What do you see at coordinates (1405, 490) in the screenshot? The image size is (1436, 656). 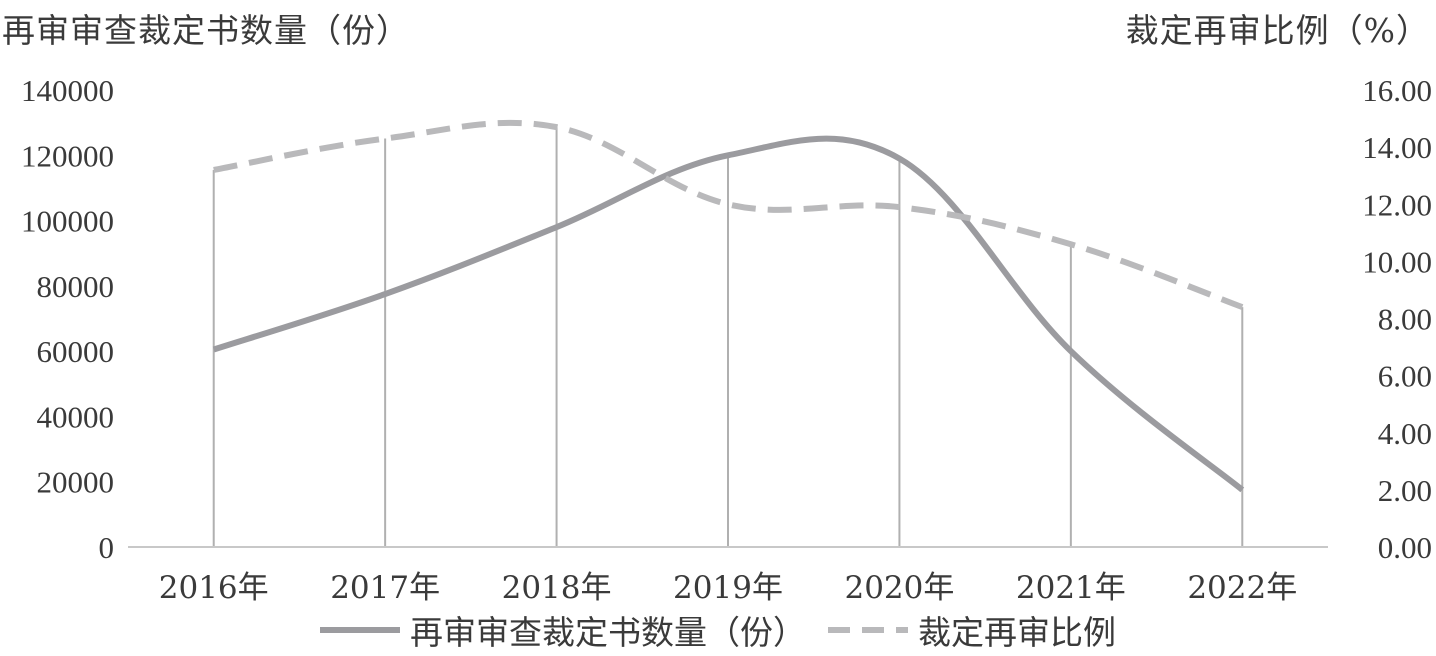 I see `right-tick-label: 2.00` at bounding box center [1405, 490].